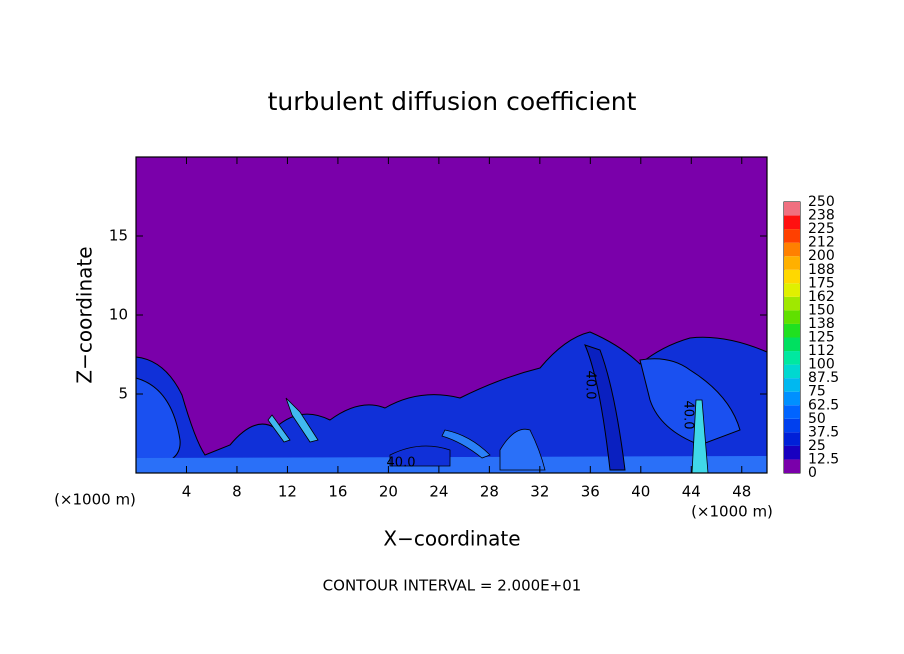 This screenshot has height=654, width=904. I want to click on x-tick-label: 44, so click(691, 492).